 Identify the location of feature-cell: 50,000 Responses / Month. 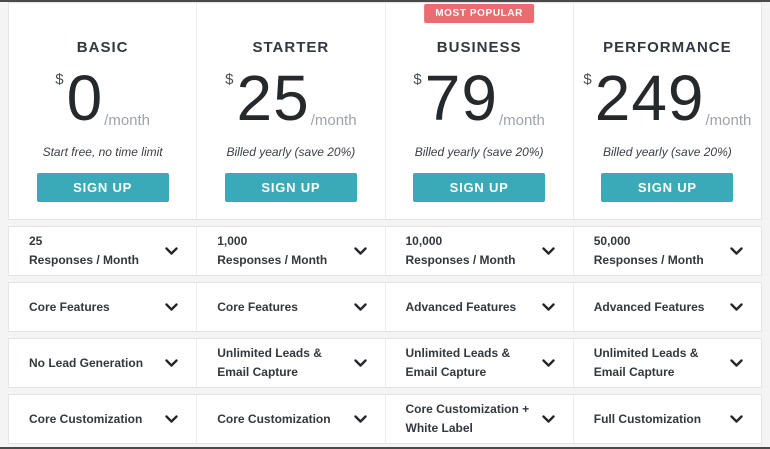
(667, 251).